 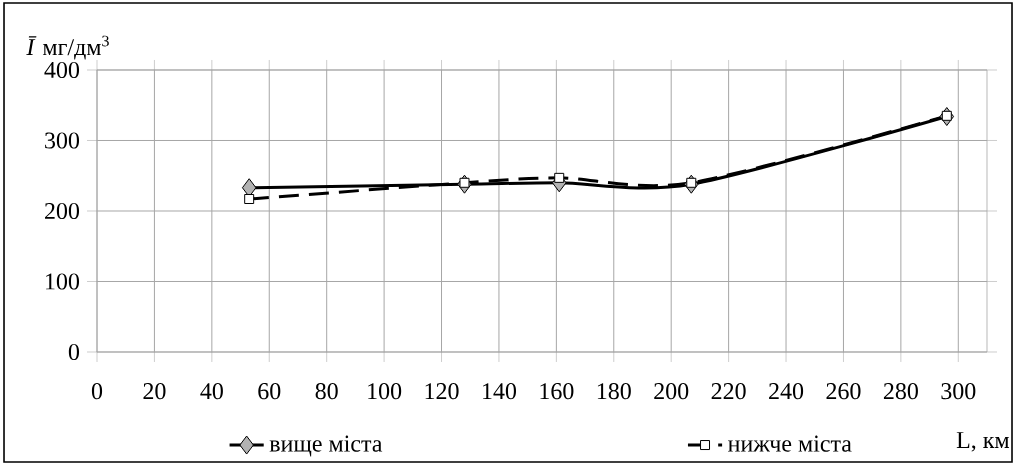 I want to click on x-tick-label: 0, so click(x=97, y=391).